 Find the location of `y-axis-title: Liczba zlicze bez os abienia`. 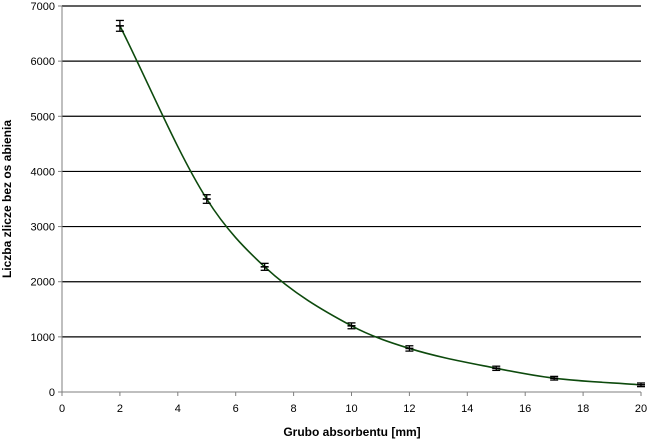

y-axis-title: Liczba zlicze bez os abienia is located at coordinates (7, 199).